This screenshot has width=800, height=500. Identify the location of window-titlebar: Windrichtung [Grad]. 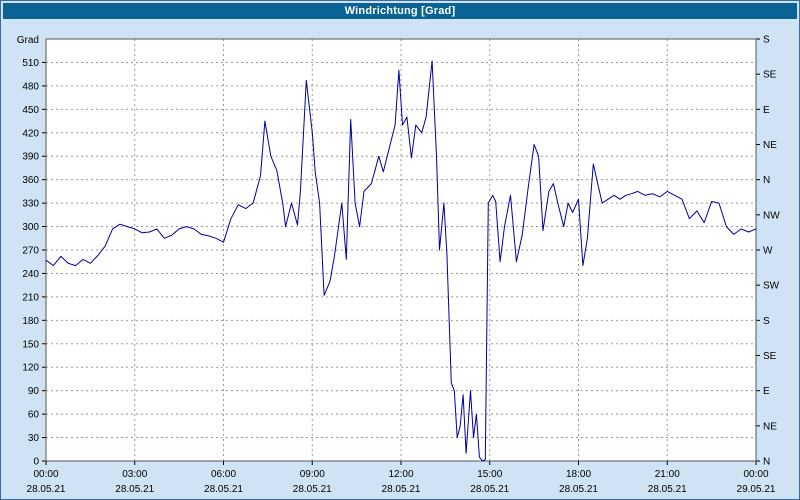
(400, 11).